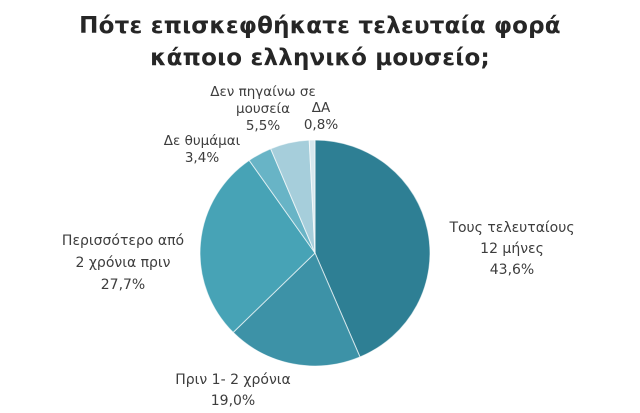  I want to click on chart-title-line-1: Πότε επισκεφθήκατε τελευταία φορά, so click(320, 26).